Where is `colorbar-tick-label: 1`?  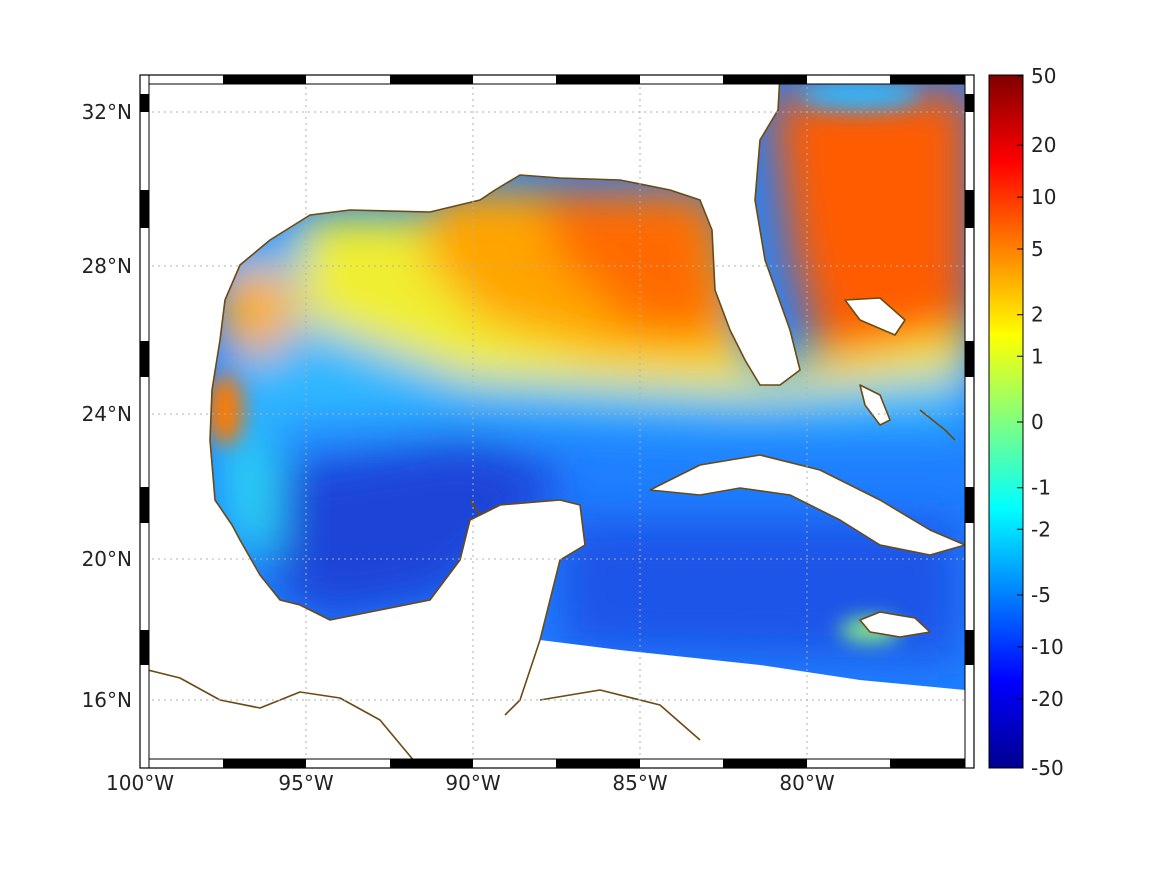 colorbar-tick-label: 1 is located at coordinates (1037, 356).